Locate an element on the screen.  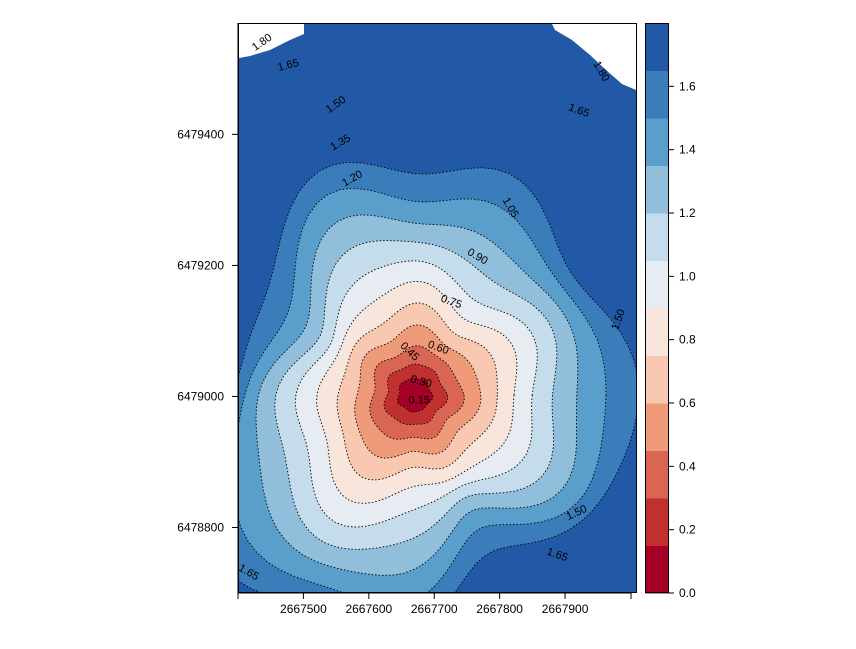
blank-corners is located at coordinates (437, 57).